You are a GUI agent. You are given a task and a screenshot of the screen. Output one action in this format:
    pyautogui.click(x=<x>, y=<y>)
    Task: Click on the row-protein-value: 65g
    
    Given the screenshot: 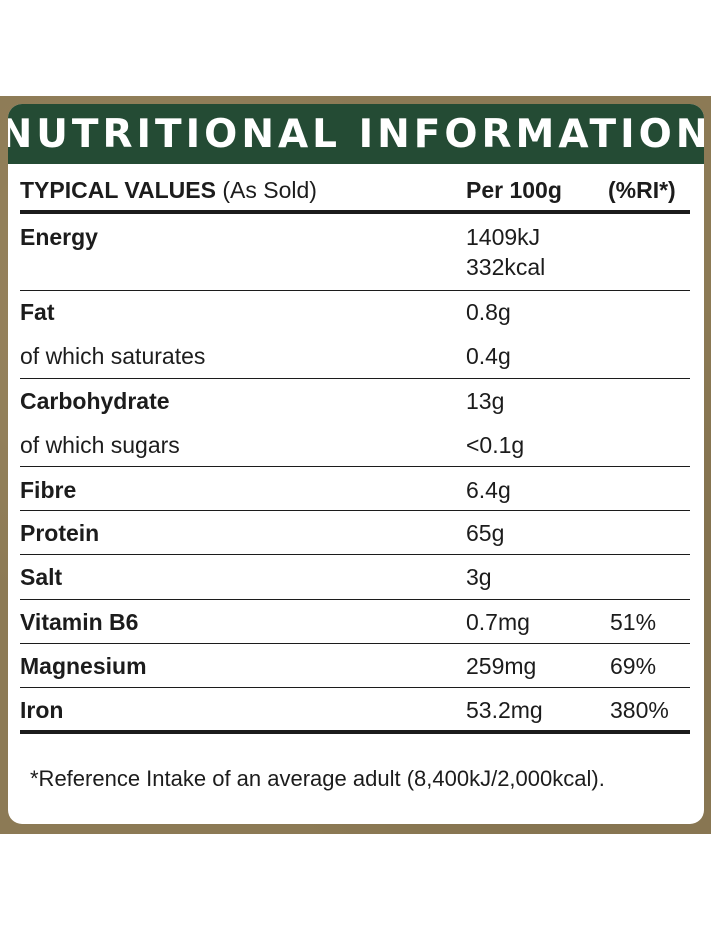 What is the action you would take?
    pyautogui.click(x=485, y=533)
    